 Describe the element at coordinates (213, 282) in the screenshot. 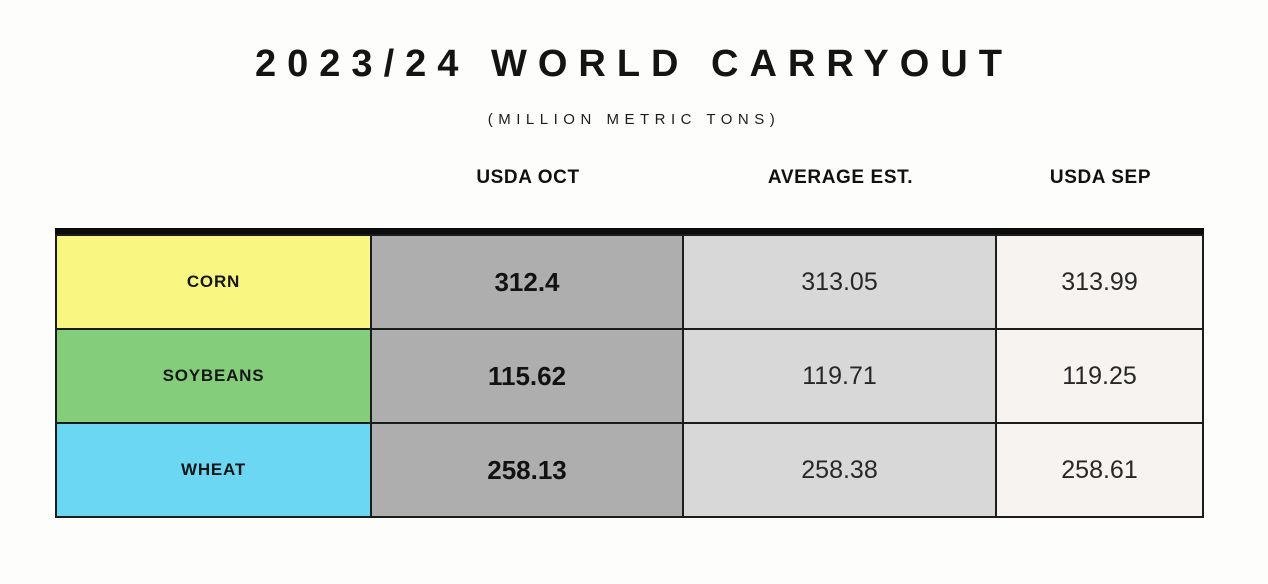

I see `row-label-corn: CORN` at that location.